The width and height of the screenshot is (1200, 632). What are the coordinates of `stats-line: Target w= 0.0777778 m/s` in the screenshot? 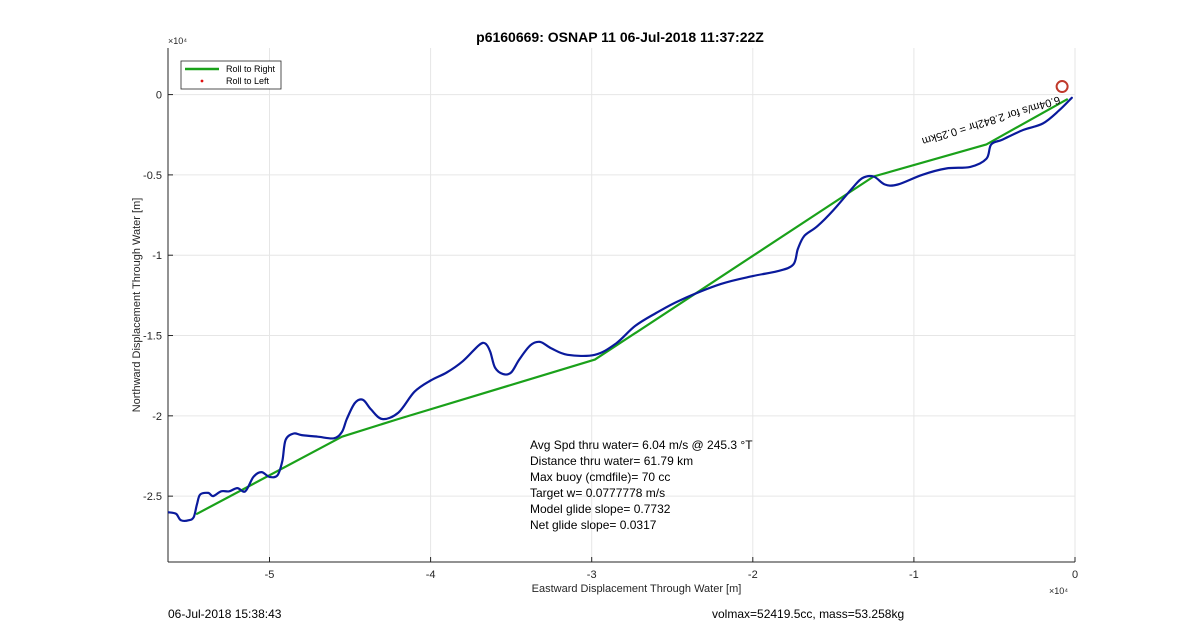 It's located at (597, 493).